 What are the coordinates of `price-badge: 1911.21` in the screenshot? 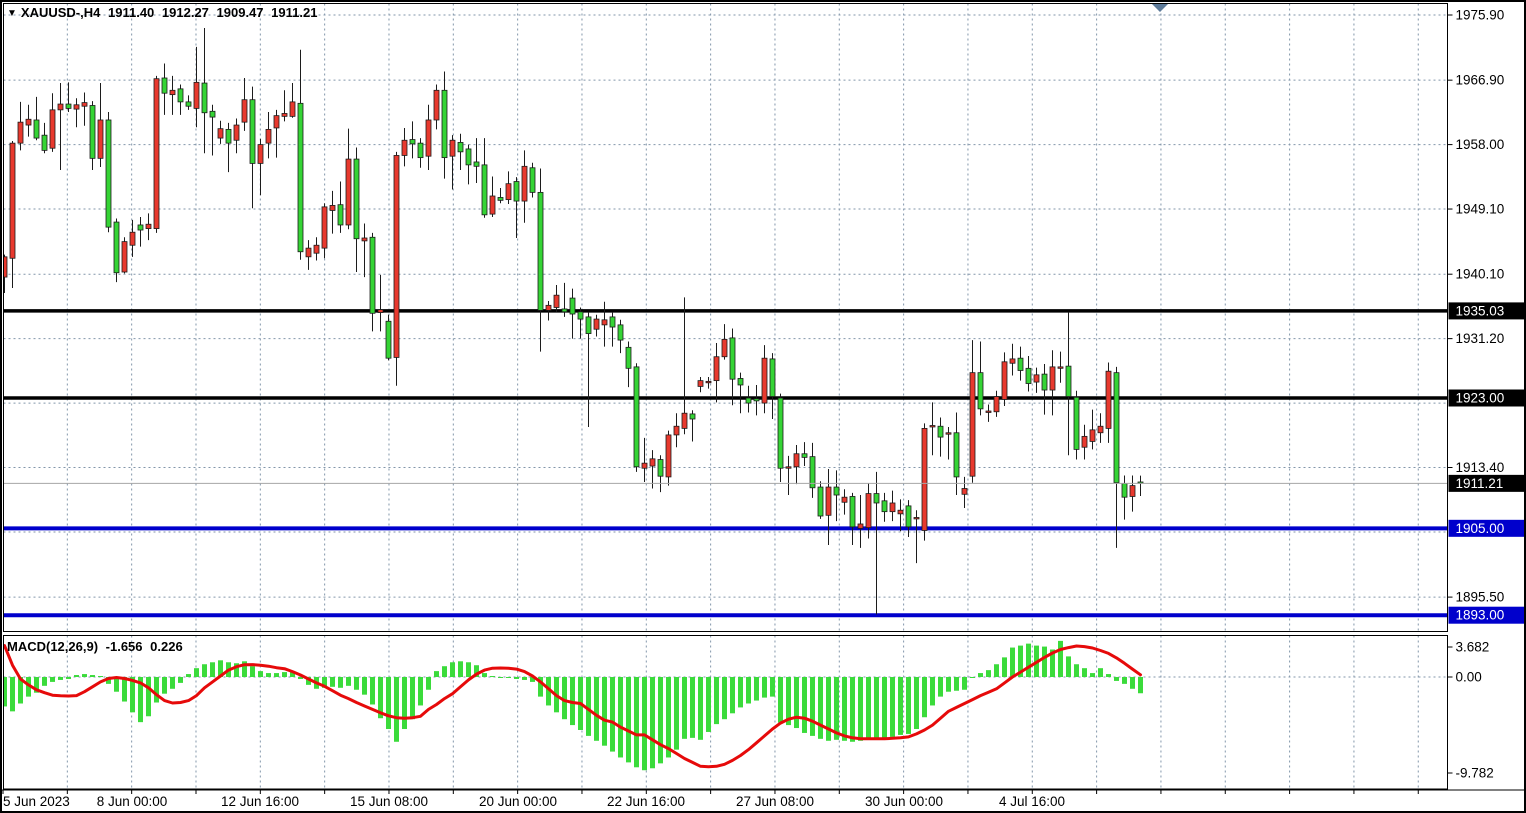 It's located at (1487, 483).